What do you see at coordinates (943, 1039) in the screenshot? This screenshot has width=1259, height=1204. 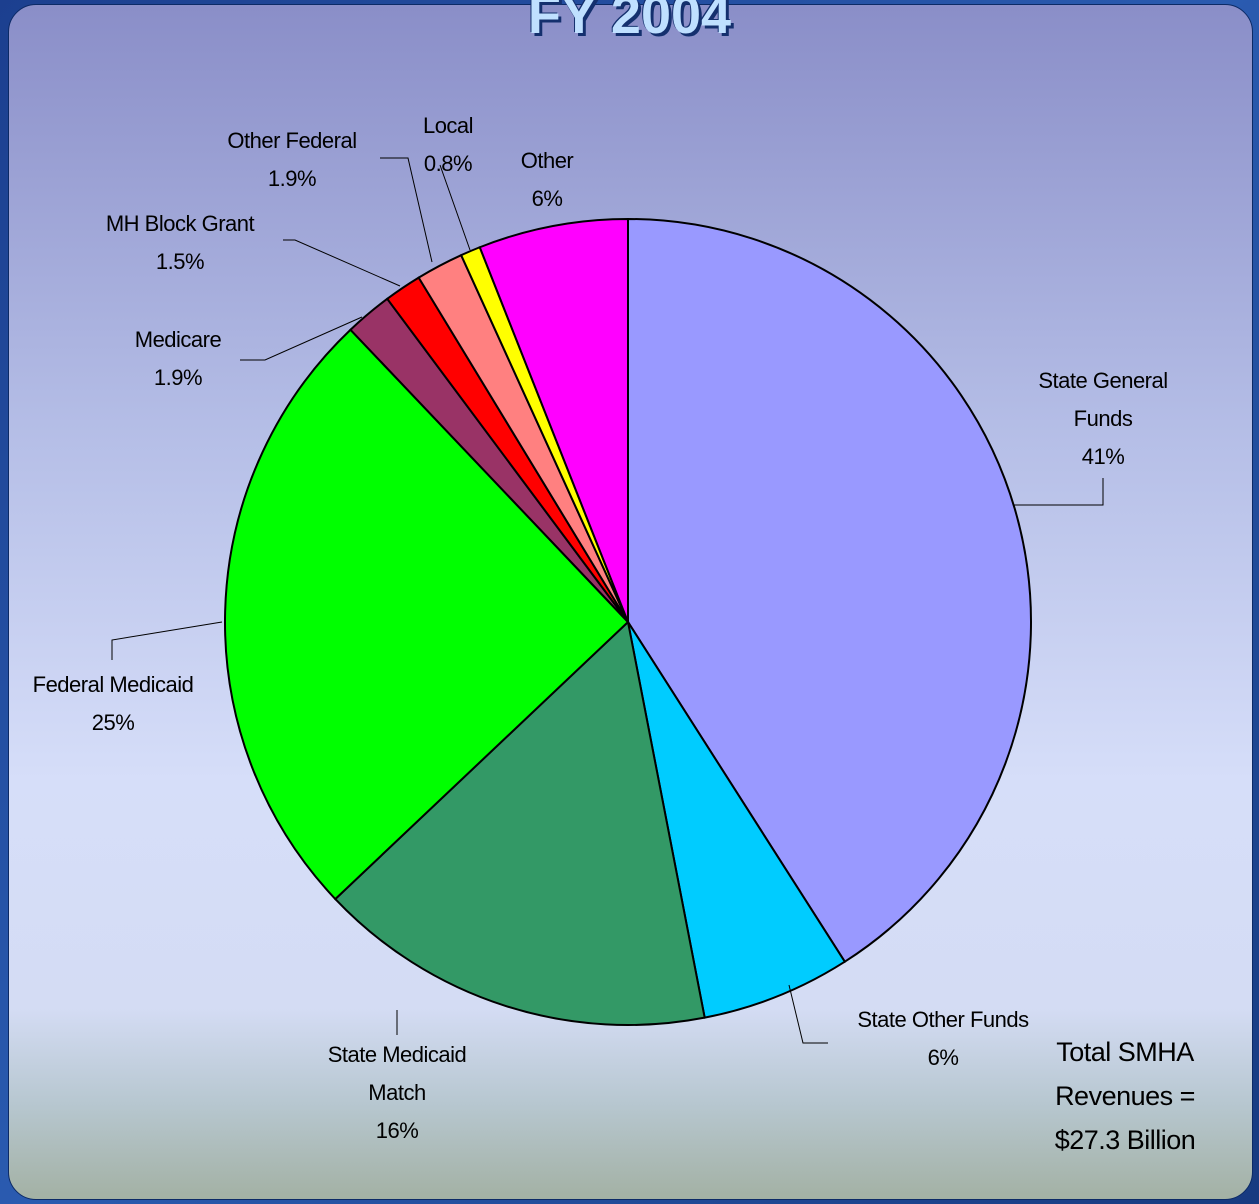 I see `slice-label: State Other Funds 6%` at bounding box center [943, 1039].